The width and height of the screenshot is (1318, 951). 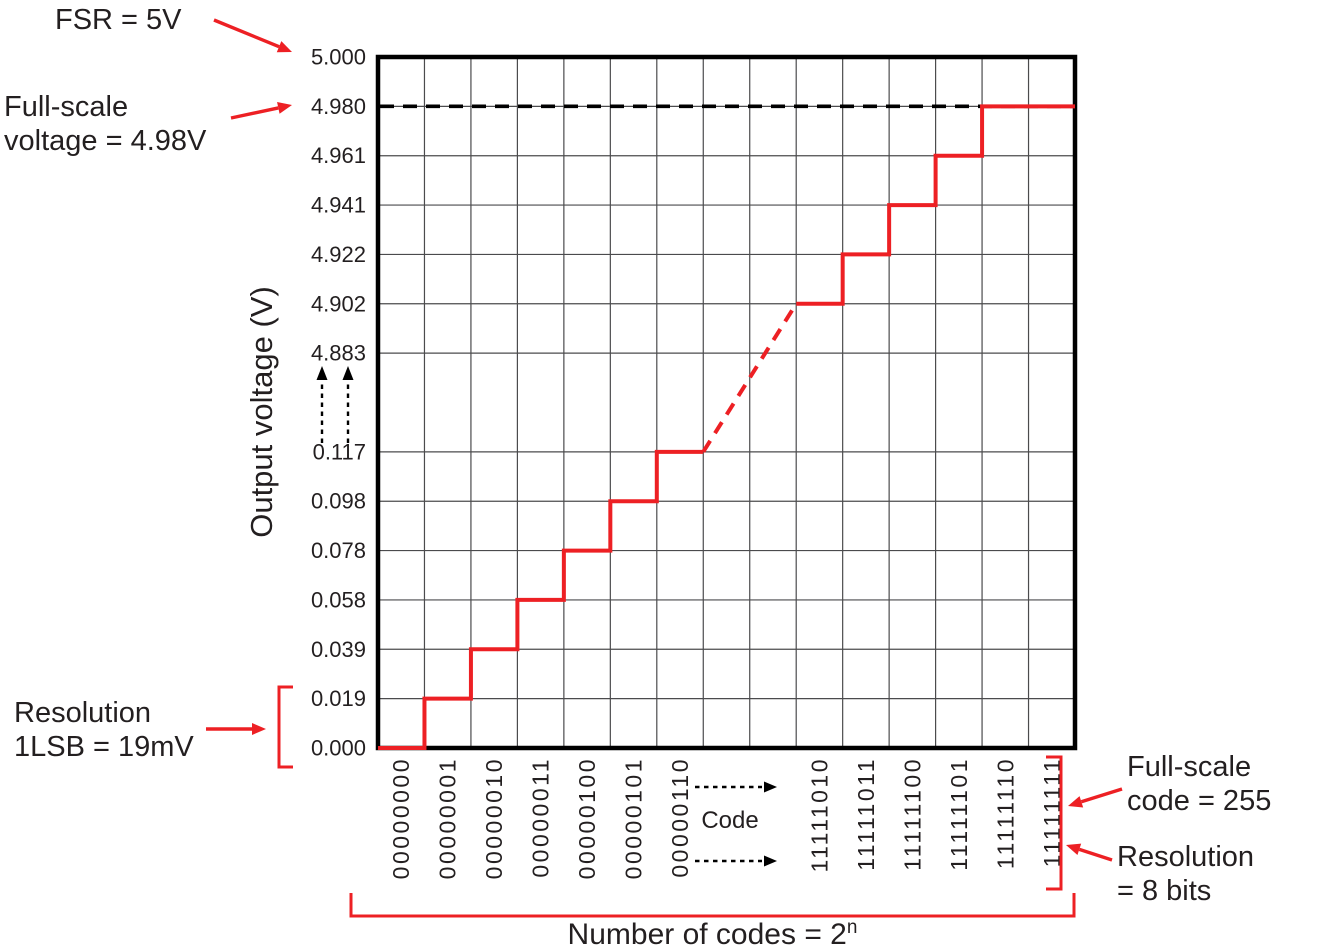 What do you see at coordinates (634, 818) in the screenshot?
I see `x-tick-label: 00000101` at bounding box center [634, 818].